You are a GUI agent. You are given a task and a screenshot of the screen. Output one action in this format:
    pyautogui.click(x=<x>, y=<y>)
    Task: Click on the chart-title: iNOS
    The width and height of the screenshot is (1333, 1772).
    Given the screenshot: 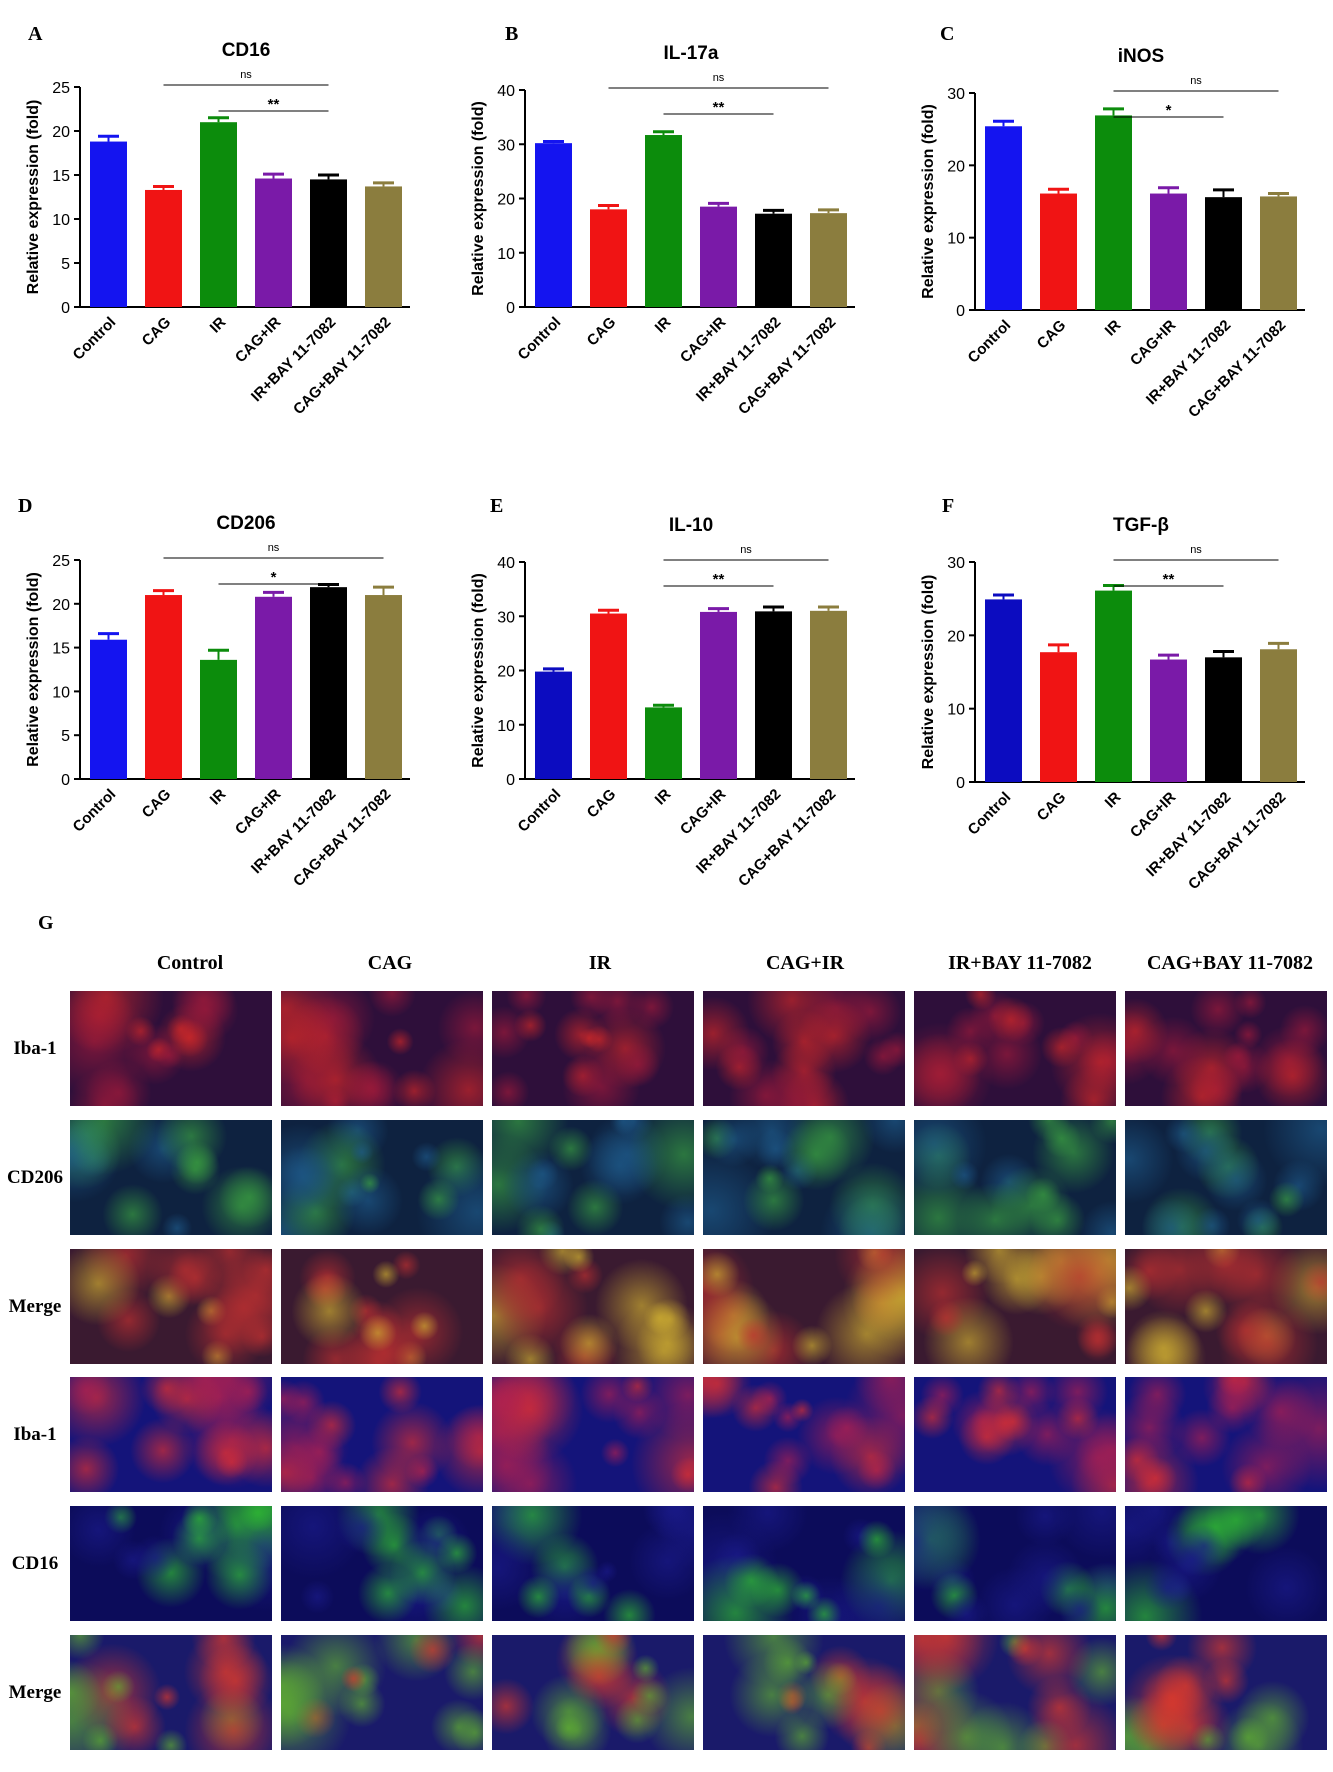 What is the action you would take?
    pyautogui.click(x=1141, y=56)
    